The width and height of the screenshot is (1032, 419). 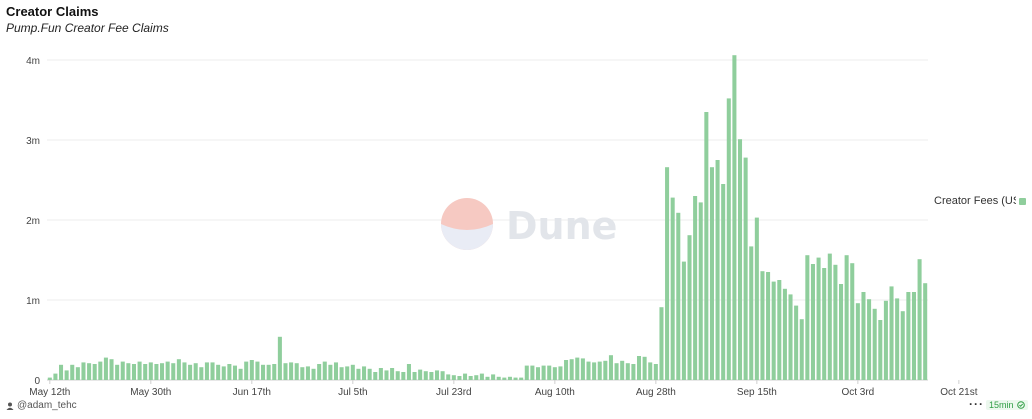 I want to click on author-link: @adam_tehc, so click(x=41, y=405).